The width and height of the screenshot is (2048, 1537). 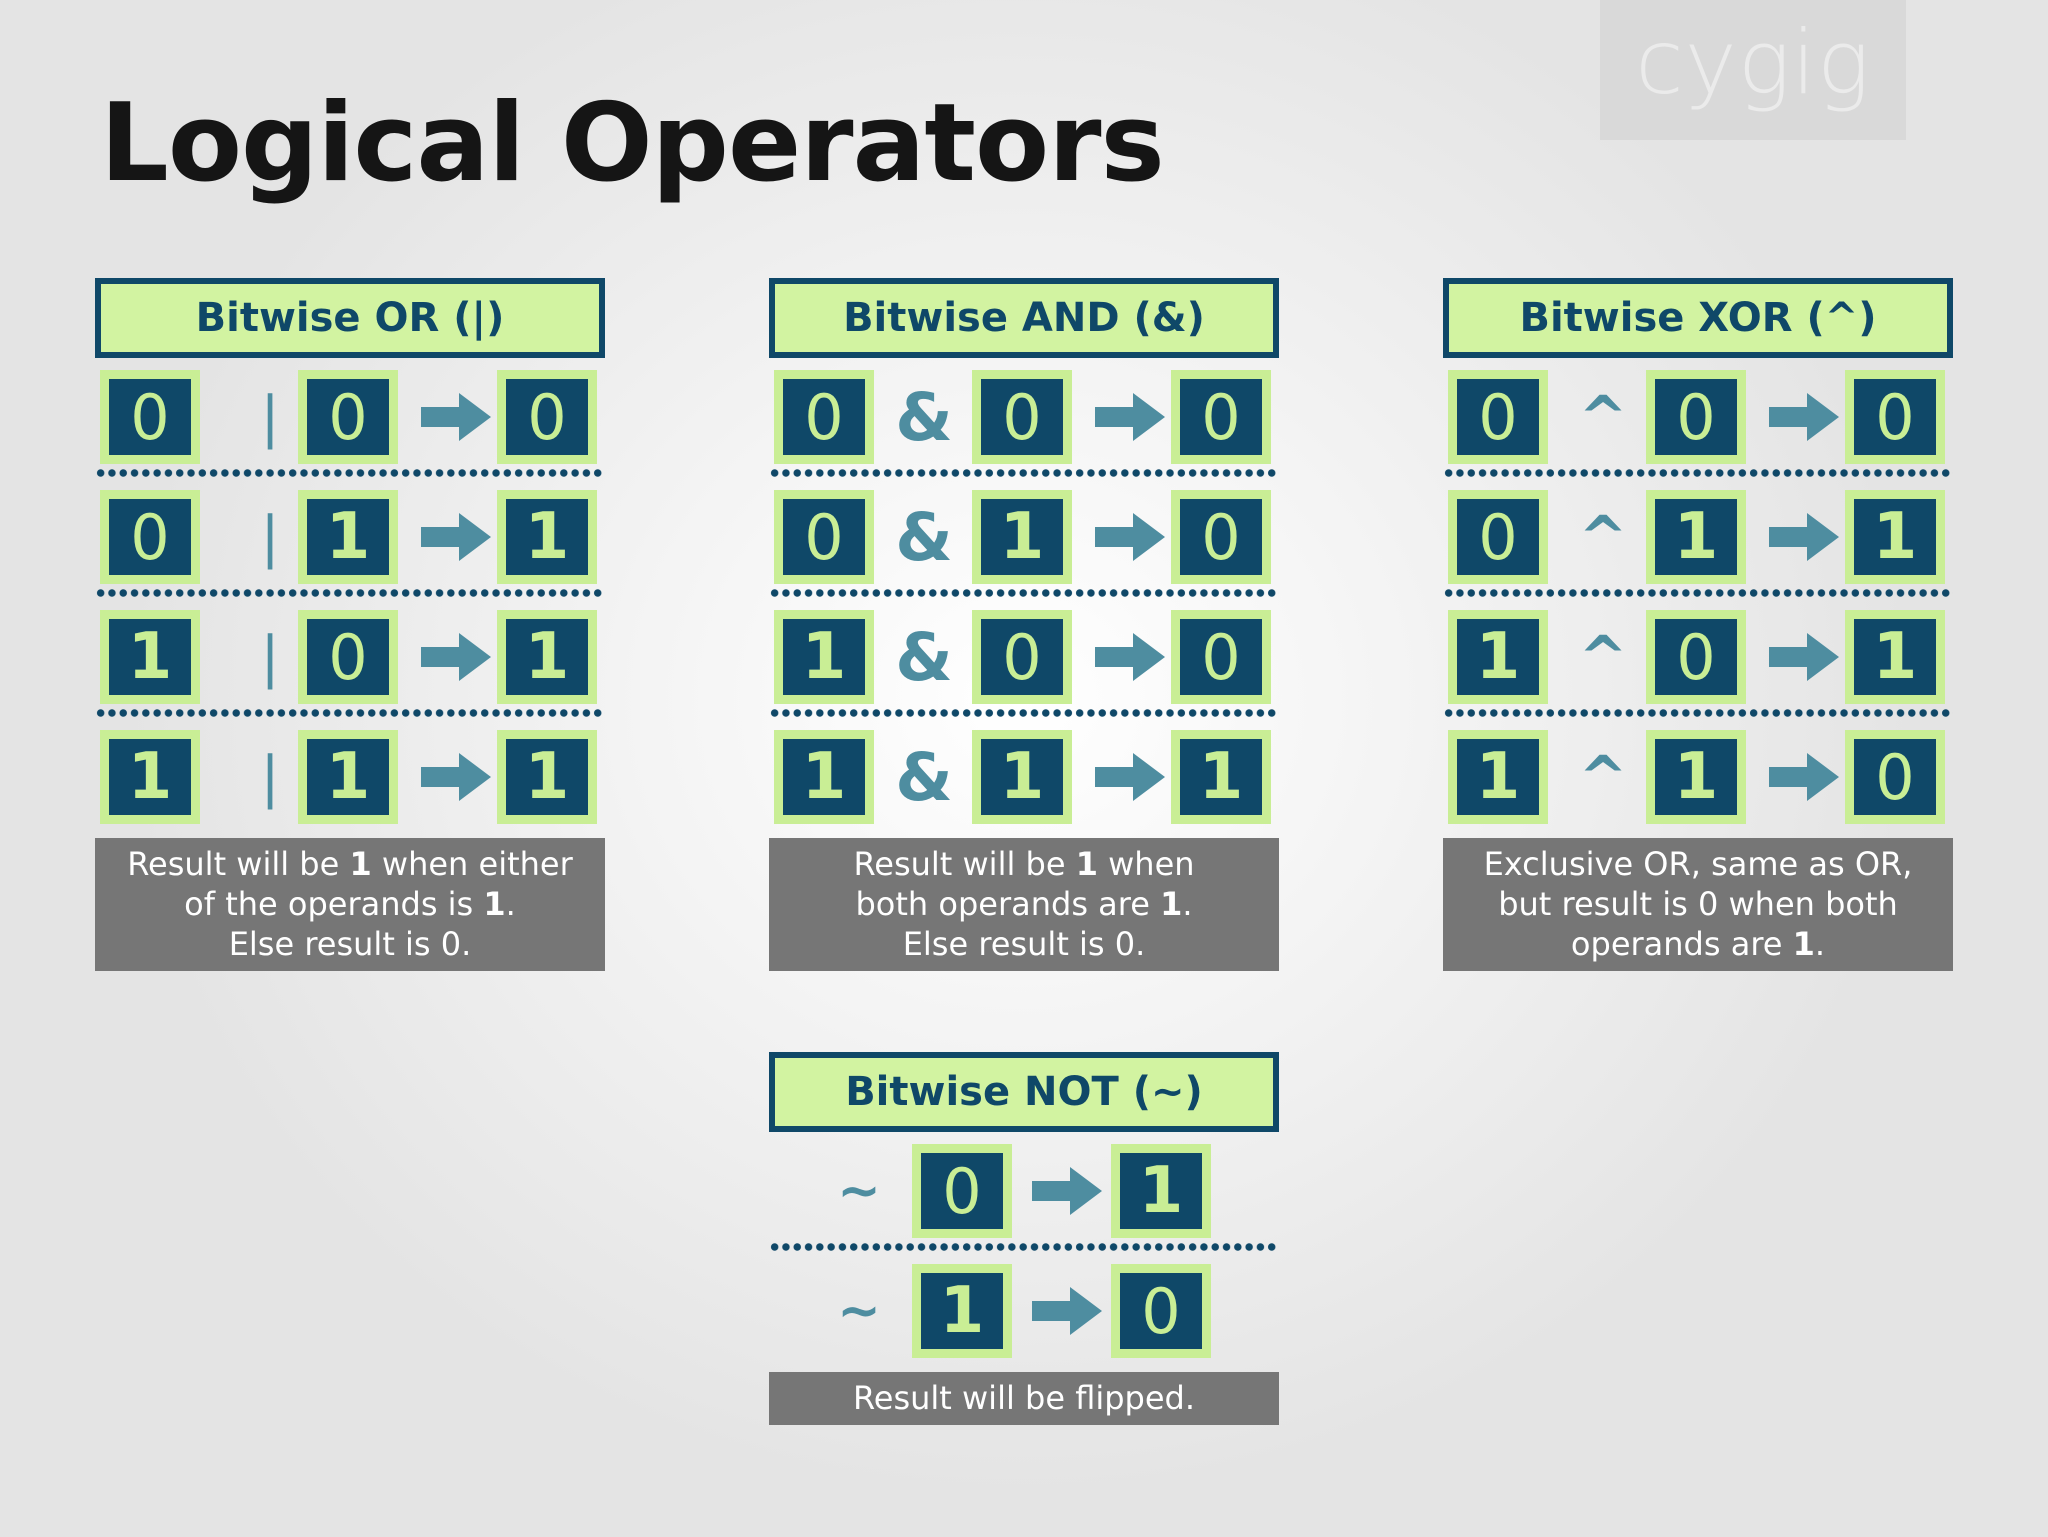 I want to click on card-header: Bitwise OR (|), so click(x=350, y=318).